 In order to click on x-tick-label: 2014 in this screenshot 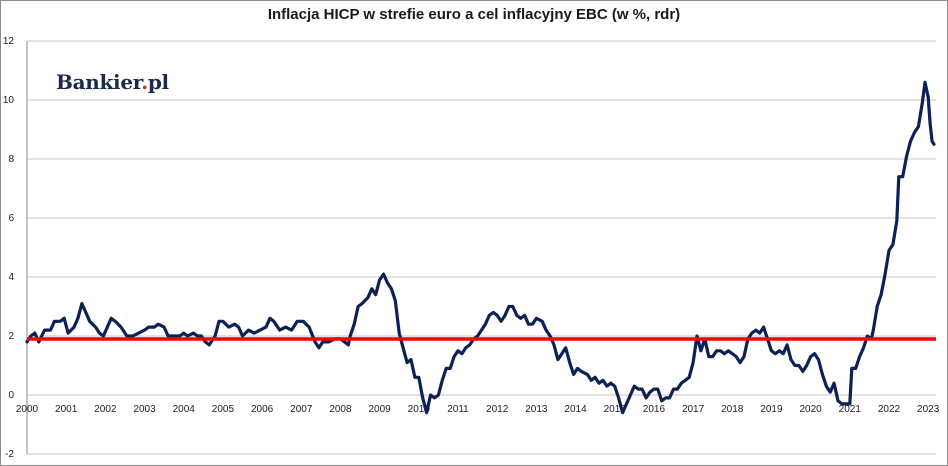, I will do `click(575, 409)`.